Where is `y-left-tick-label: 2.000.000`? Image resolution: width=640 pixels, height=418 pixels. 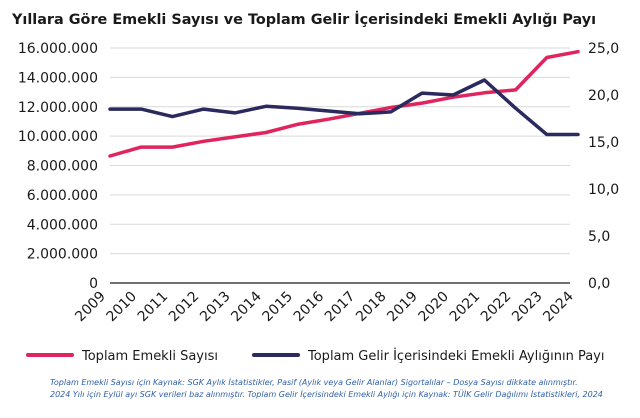 y-left-tick-label: 2.000.000 is located at coordinates (62, 255).